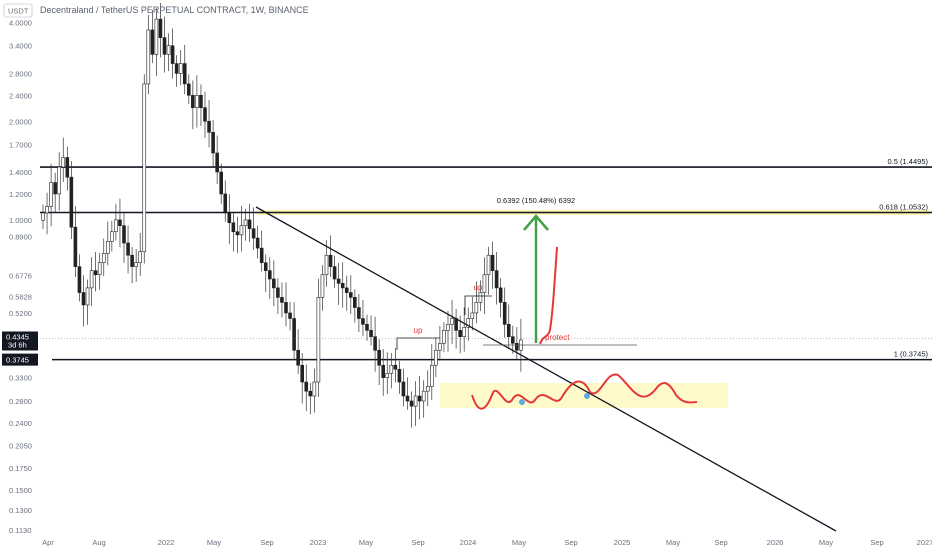 Image resolution: width=932 pixels, height=555 pixels. What do you see at coordinates (20, 423) in the screenshot?
I see `y-tick-label: 0.2400` at bounding box center [20, 423].